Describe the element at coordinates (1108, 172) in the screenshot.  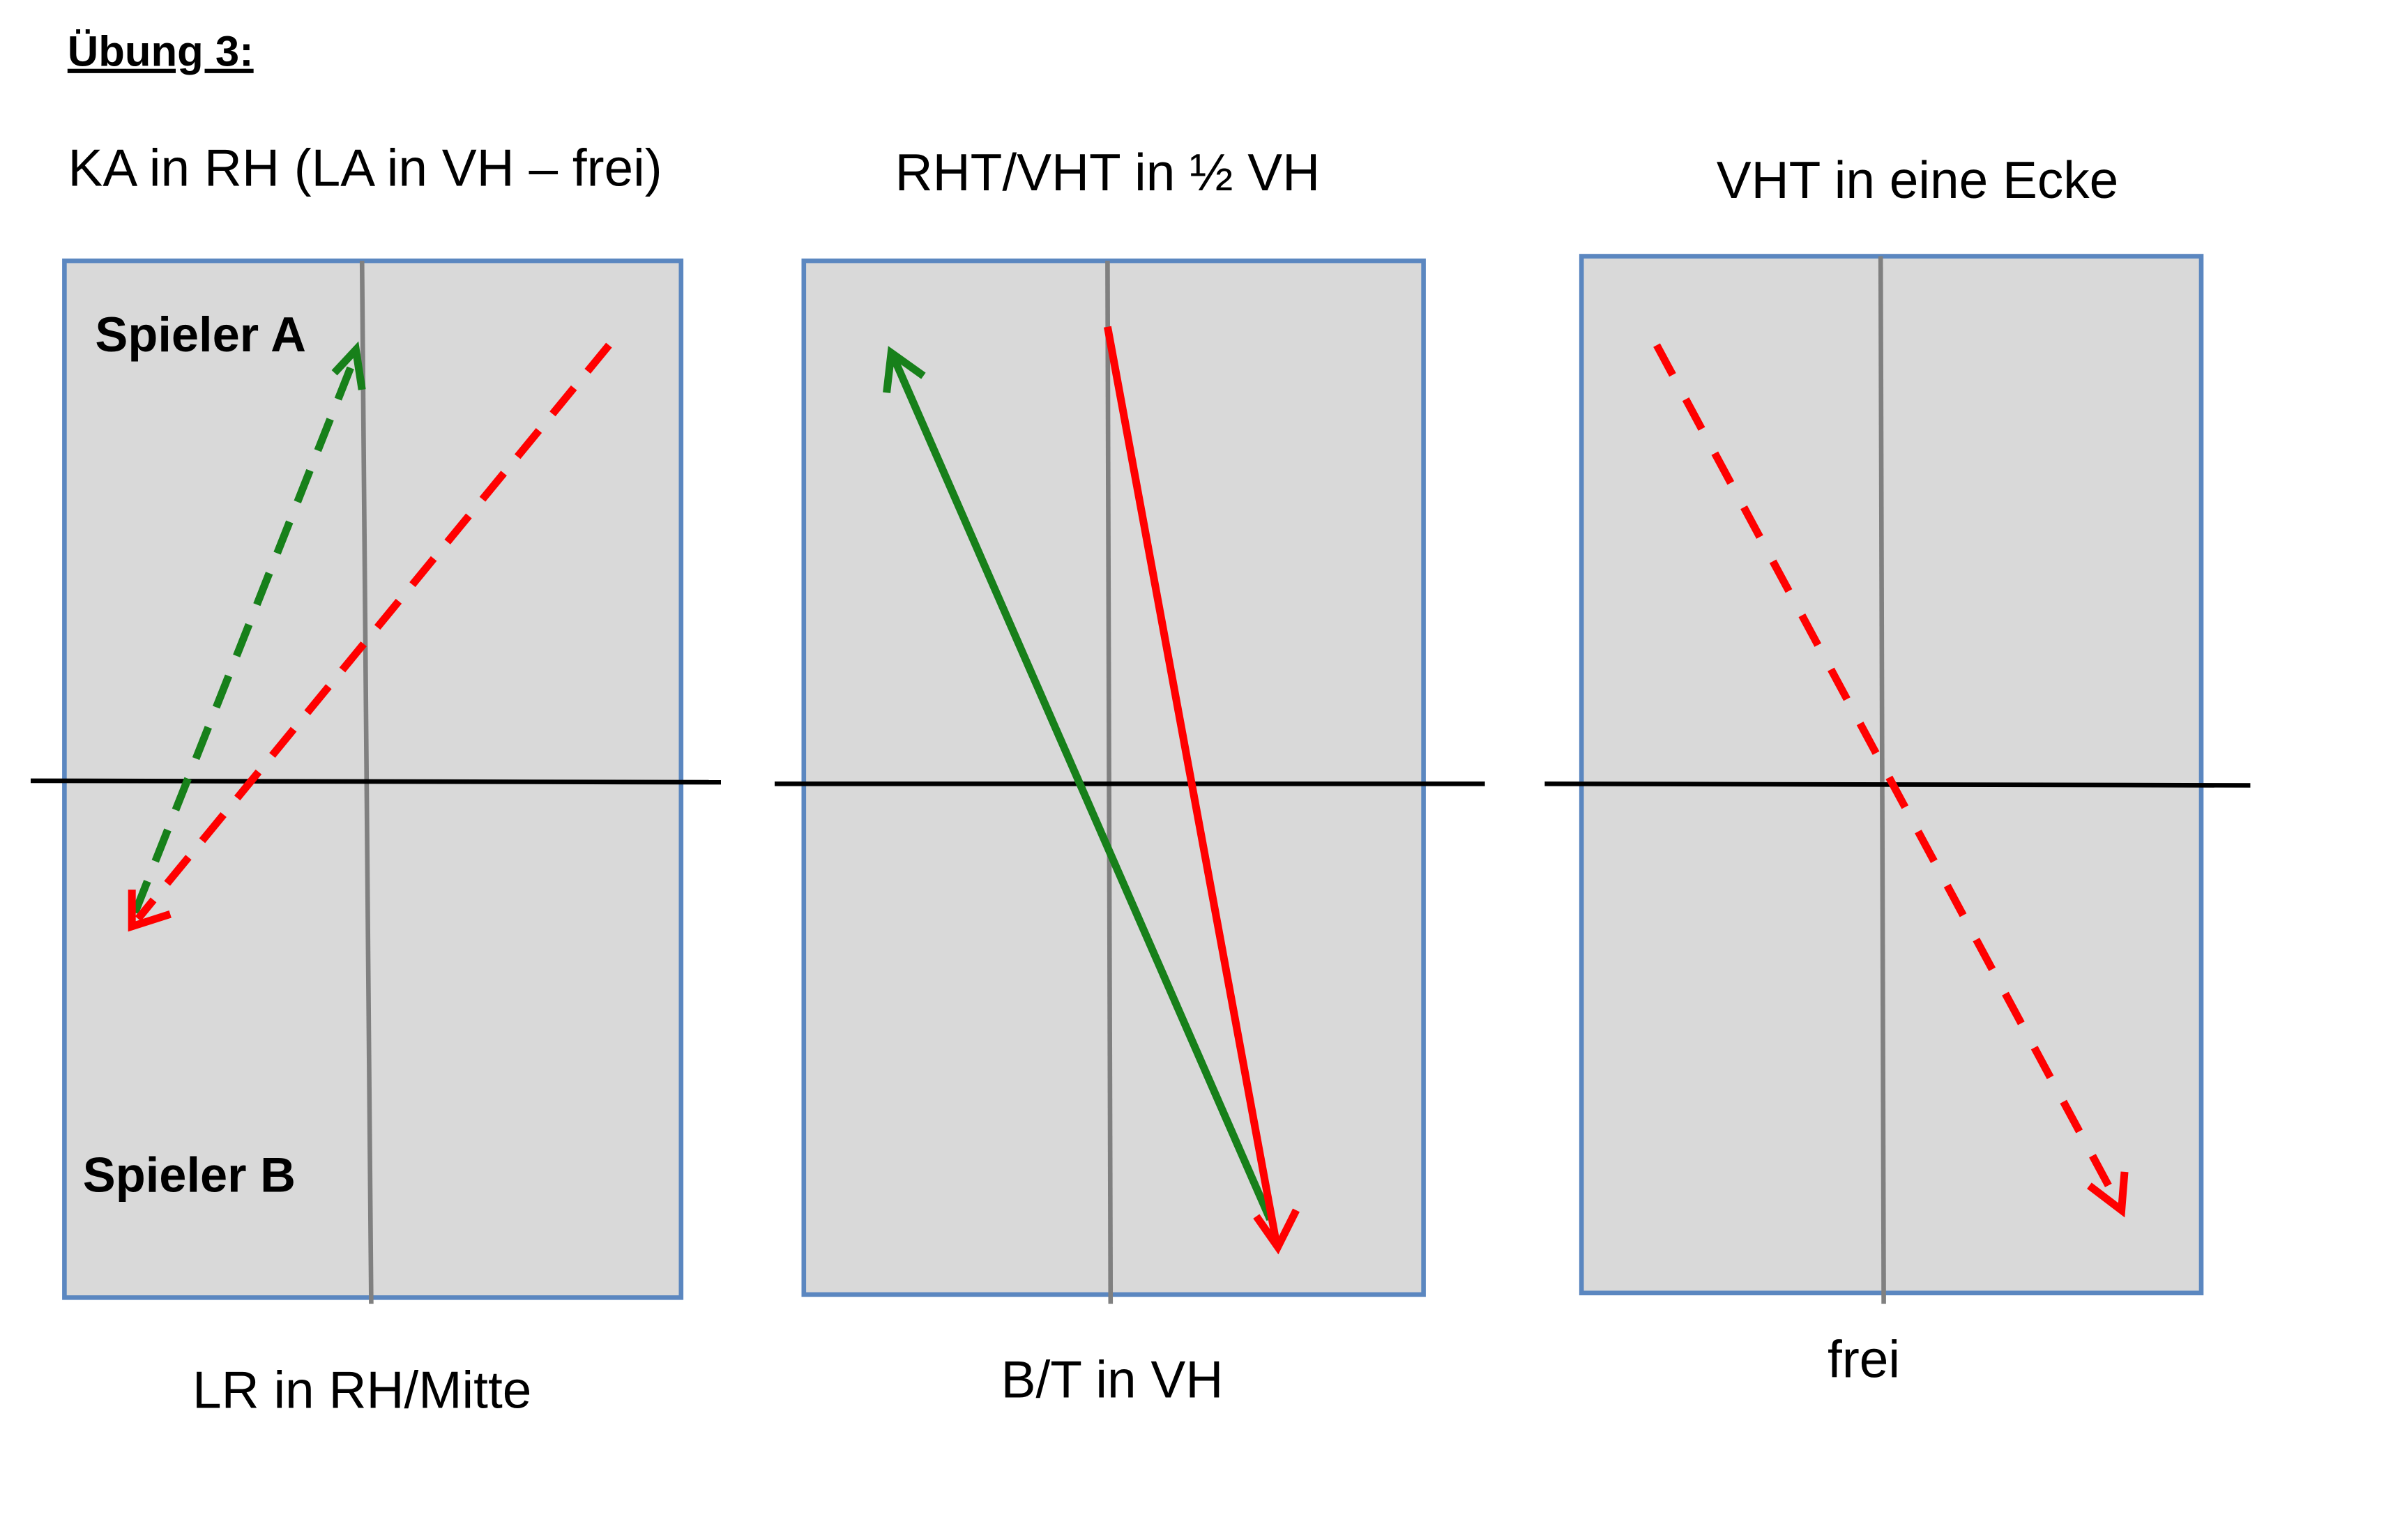
I see `panel-title: RHT/VHT in ½ VH` at that location.